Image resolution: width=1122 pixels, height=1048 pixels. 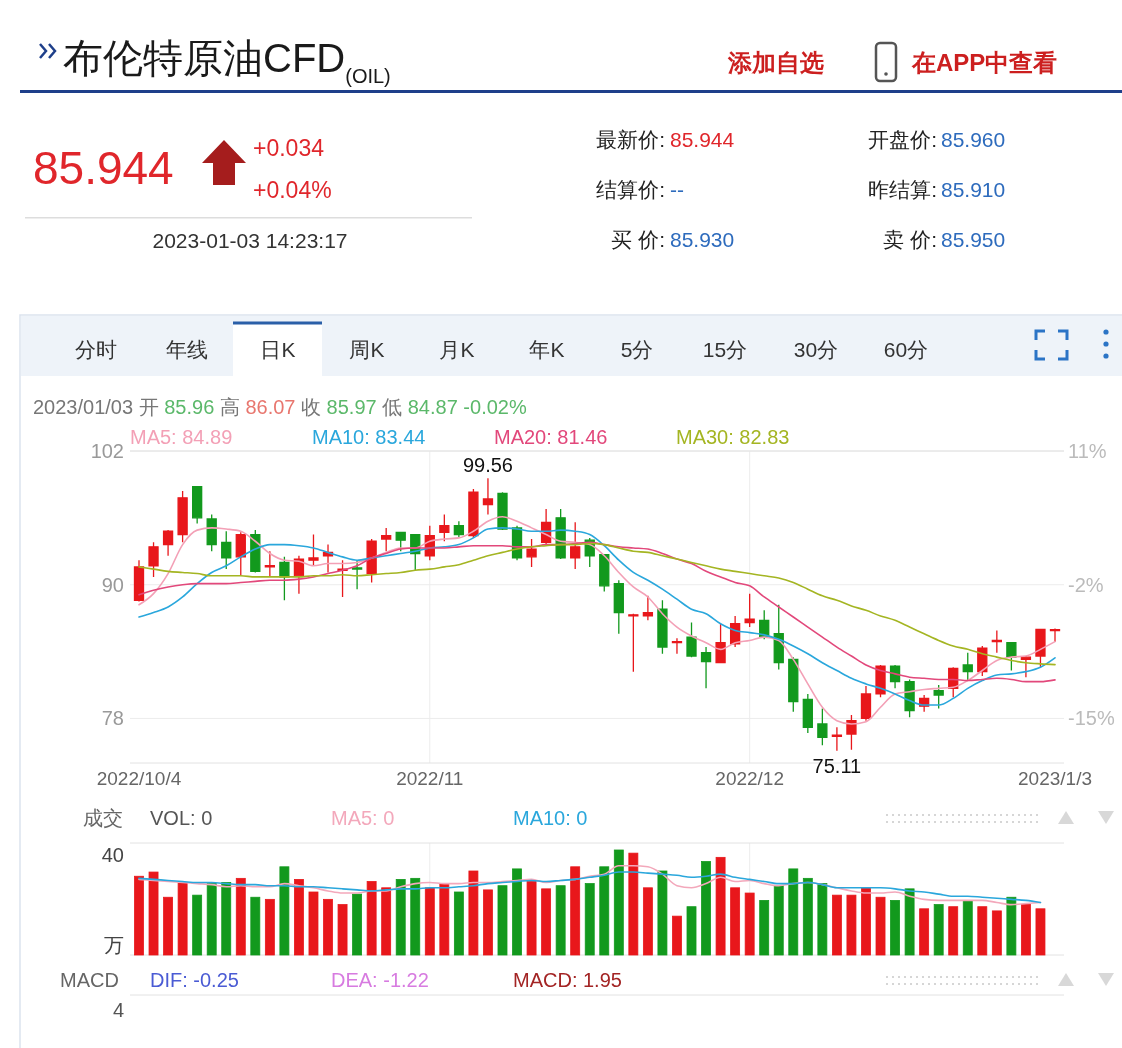 What do you see at coordinates (906, 349) in the screenshot?
I see `text: 60分` at bounding box center [906, 349].